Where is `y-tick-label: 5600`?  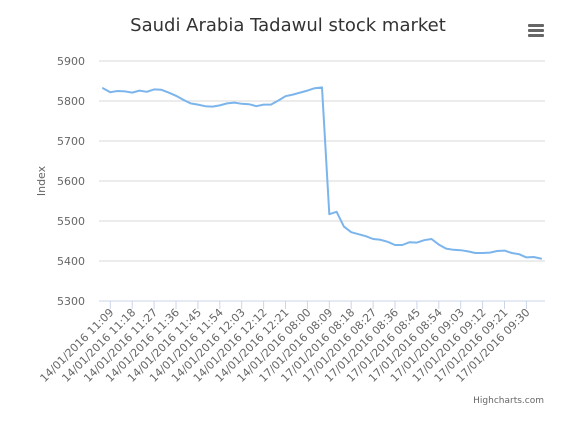
y-tick-label: 5600 is located at coordinates (71, 181).